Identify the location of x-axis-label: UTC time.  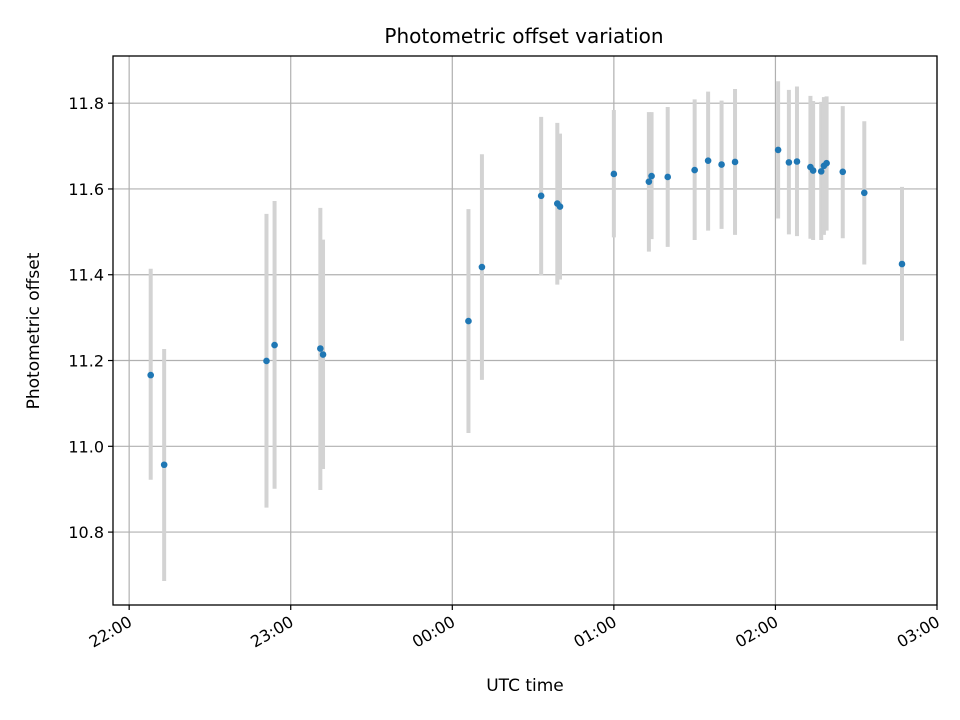
(525, 686).